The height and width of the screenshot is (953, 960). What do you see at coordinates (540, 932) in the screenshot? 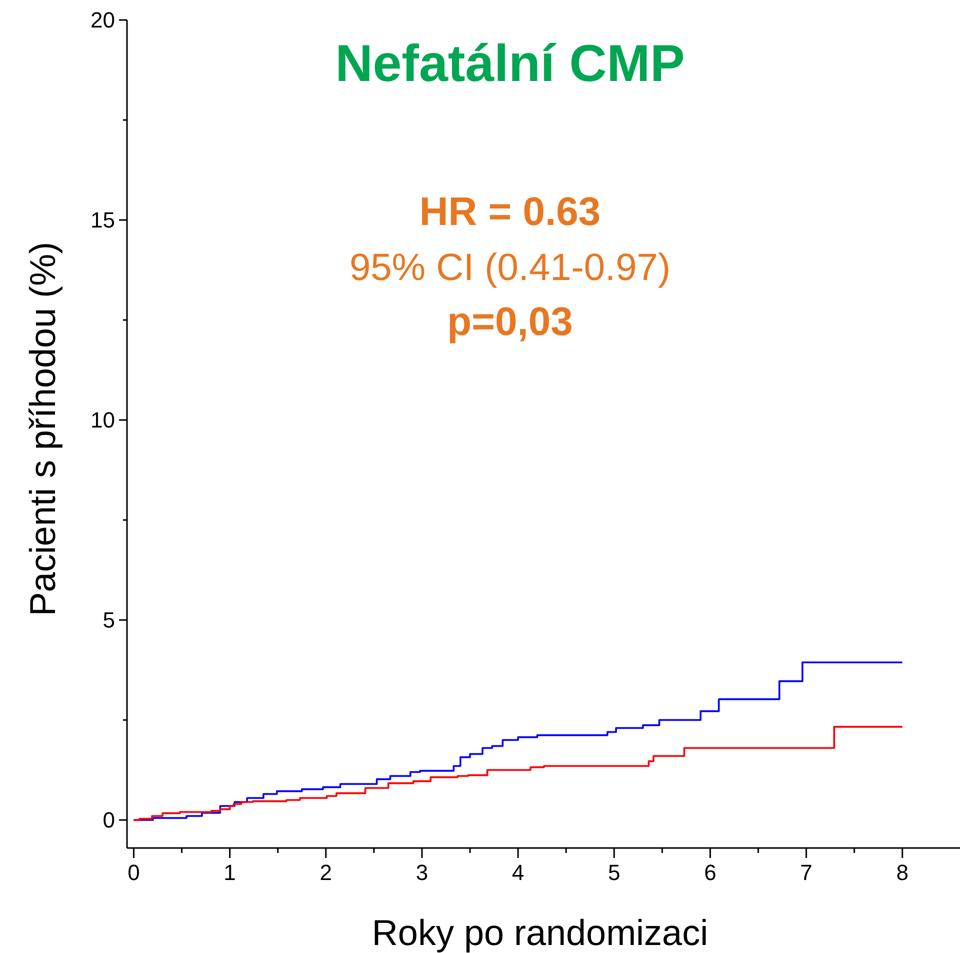
I see `x-axis-title: Roky po randomizaci` at bounding box center [540, 932].